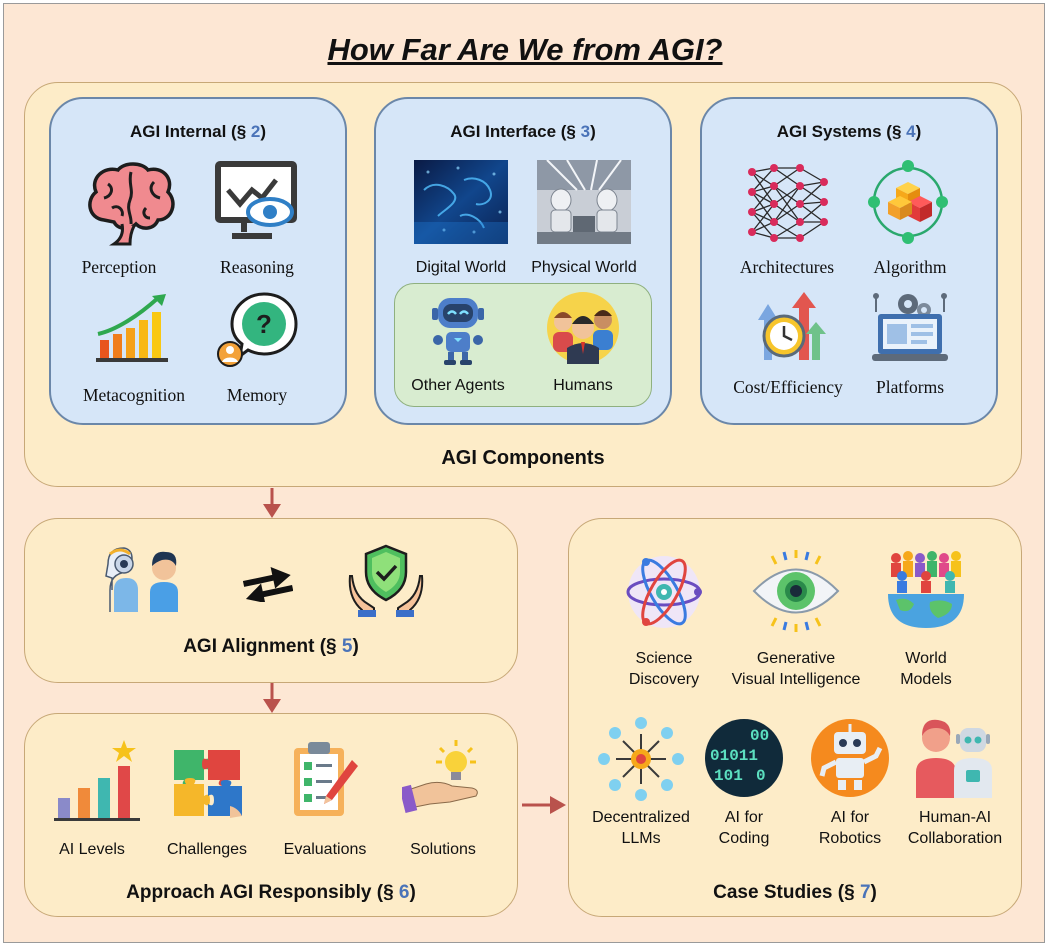 Image resolution: width=1050 pixels, height=950 pixels. What do you see at coordinates (325, 849) in the screenshot?
I see `evaluations-label: Evaluations` at bounding box center [325, 849].